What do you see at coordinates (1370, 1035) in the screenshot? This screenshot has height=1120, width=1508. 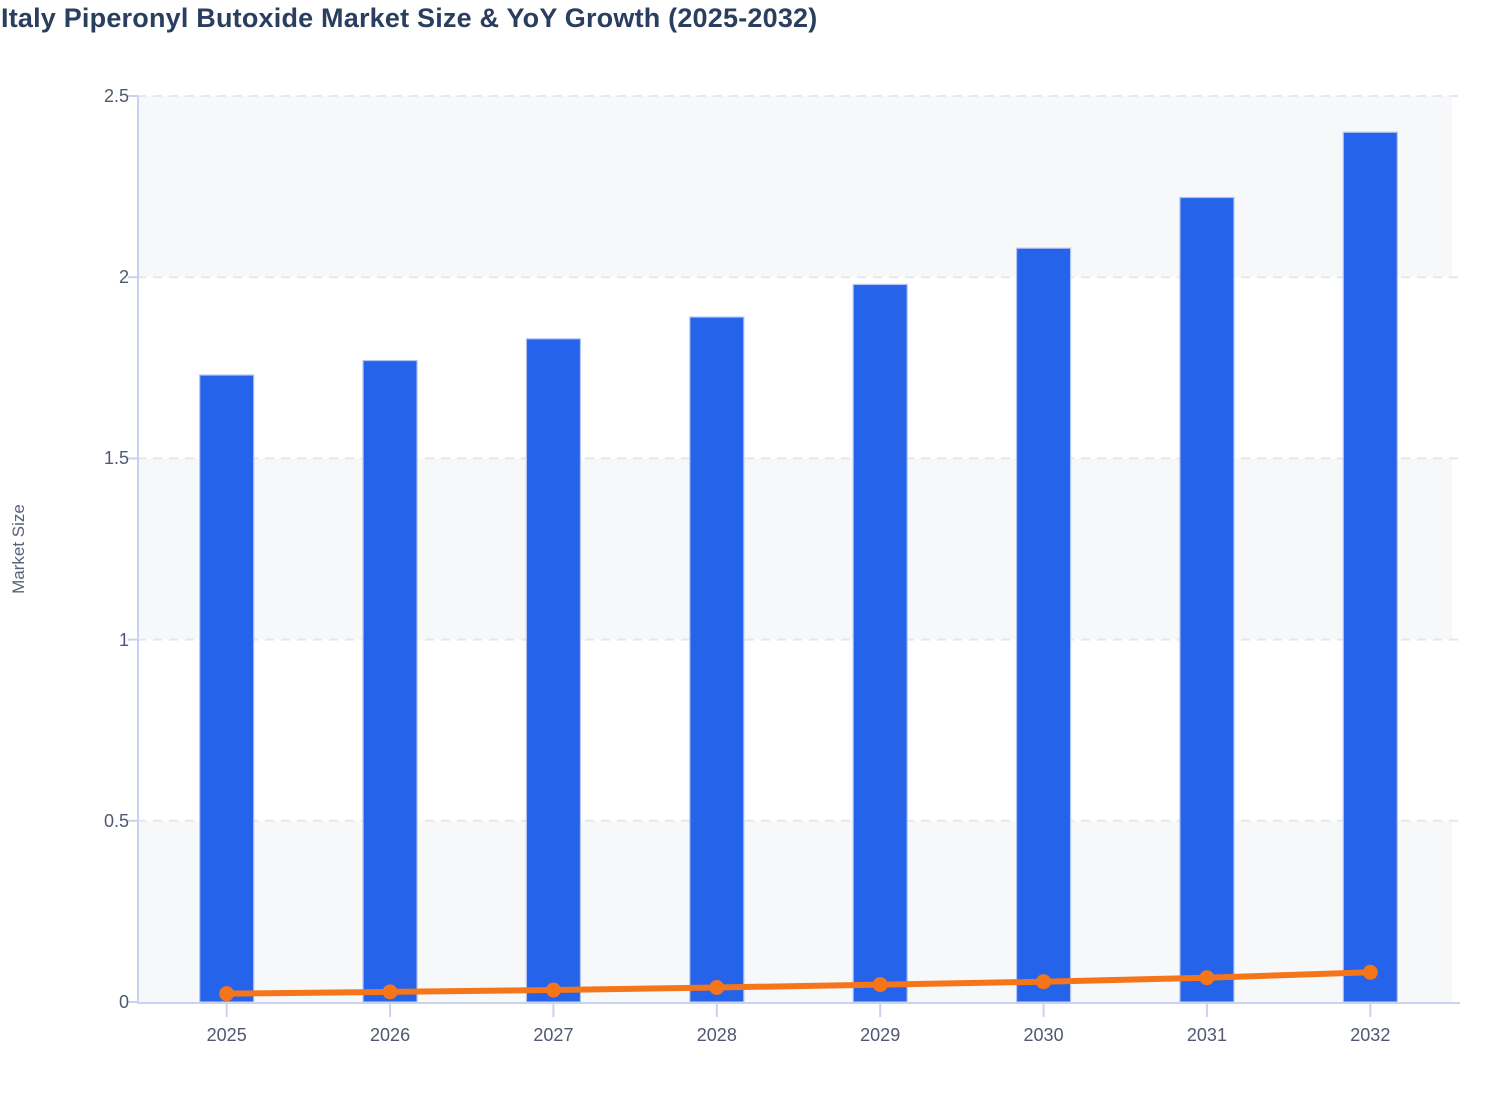 I see `x-tick-label-2032: 2032` at bounding box center [1370, 1035].